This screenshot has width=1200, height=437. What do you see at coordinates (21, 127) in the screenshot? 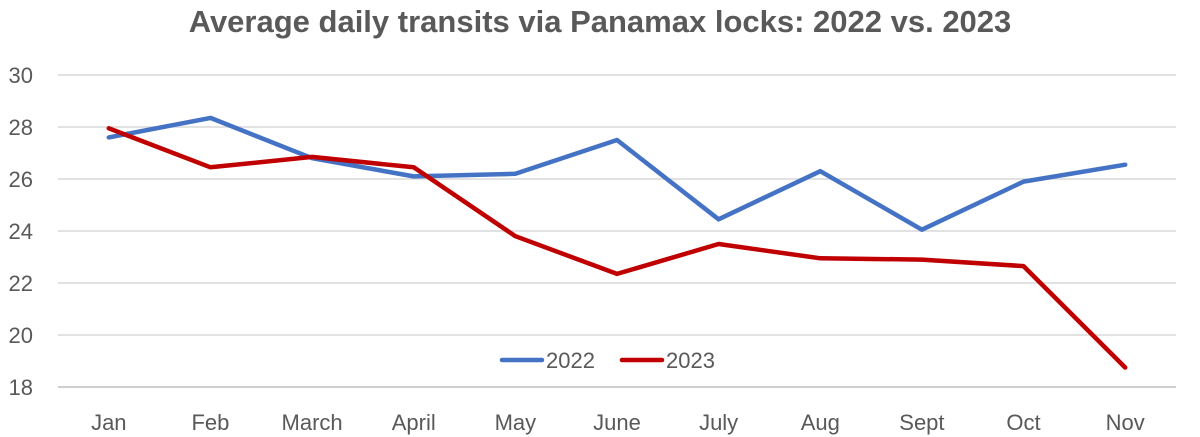
I see `y-tick-label: 28` at bounding box center [21, 127].